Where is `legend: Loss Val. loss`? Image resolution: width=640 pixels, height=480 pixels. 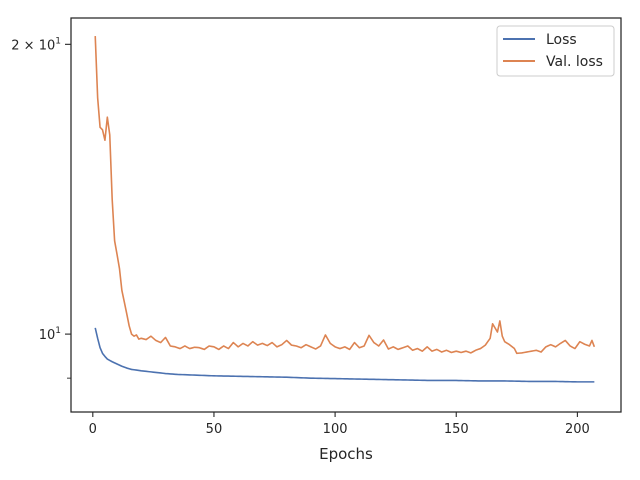
legend: Loss Val. loss is located at coordinates (555, 51).